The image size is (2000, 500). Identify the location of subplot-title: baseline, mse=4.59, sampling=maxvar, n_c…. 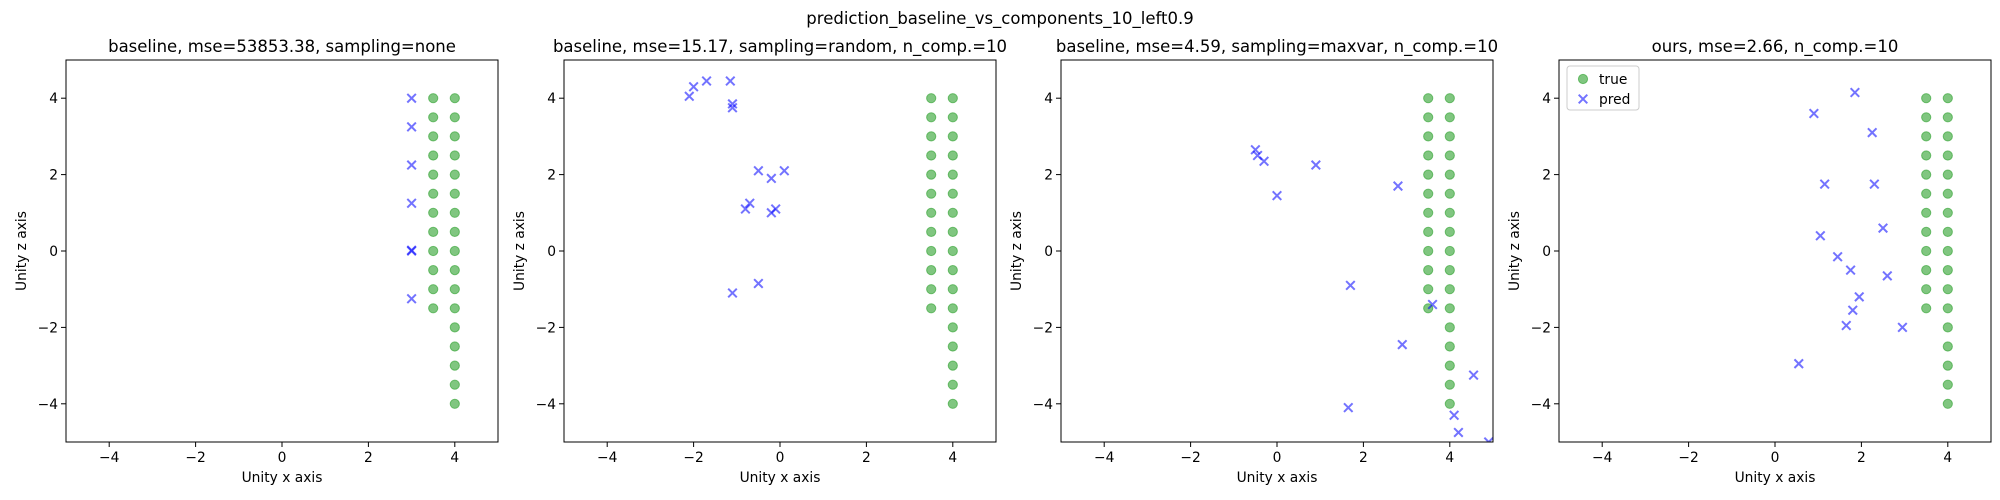
(1277, 47).